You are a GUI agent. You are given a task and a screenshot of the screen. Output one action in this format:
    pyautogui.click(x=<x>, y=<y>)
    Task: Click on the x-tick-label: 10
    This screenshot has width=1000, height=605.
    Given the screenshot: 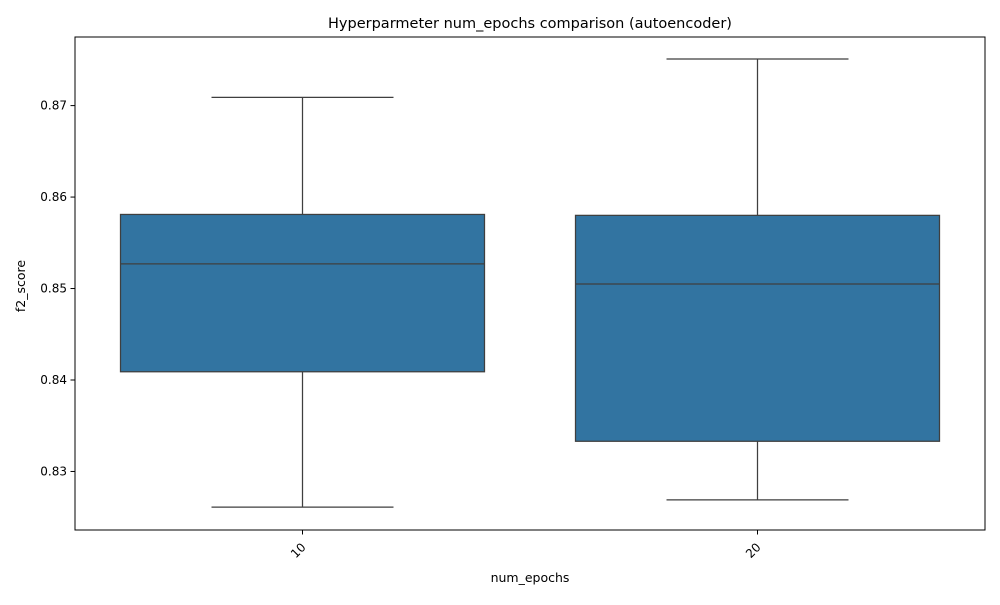 What is the action you would take?
    pyautogui.click(x=298, y=550)
    